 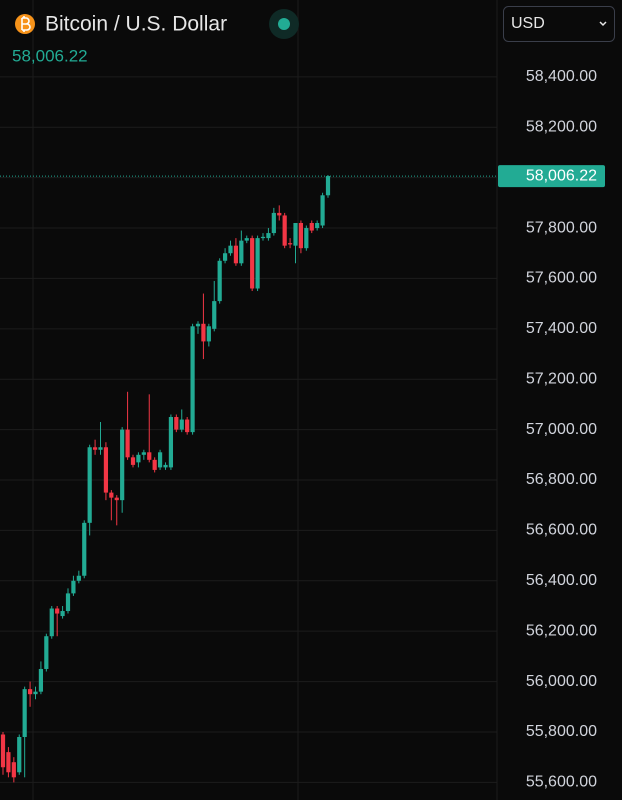 I want to click on currency-label: USD, so click(x=528, y=23).